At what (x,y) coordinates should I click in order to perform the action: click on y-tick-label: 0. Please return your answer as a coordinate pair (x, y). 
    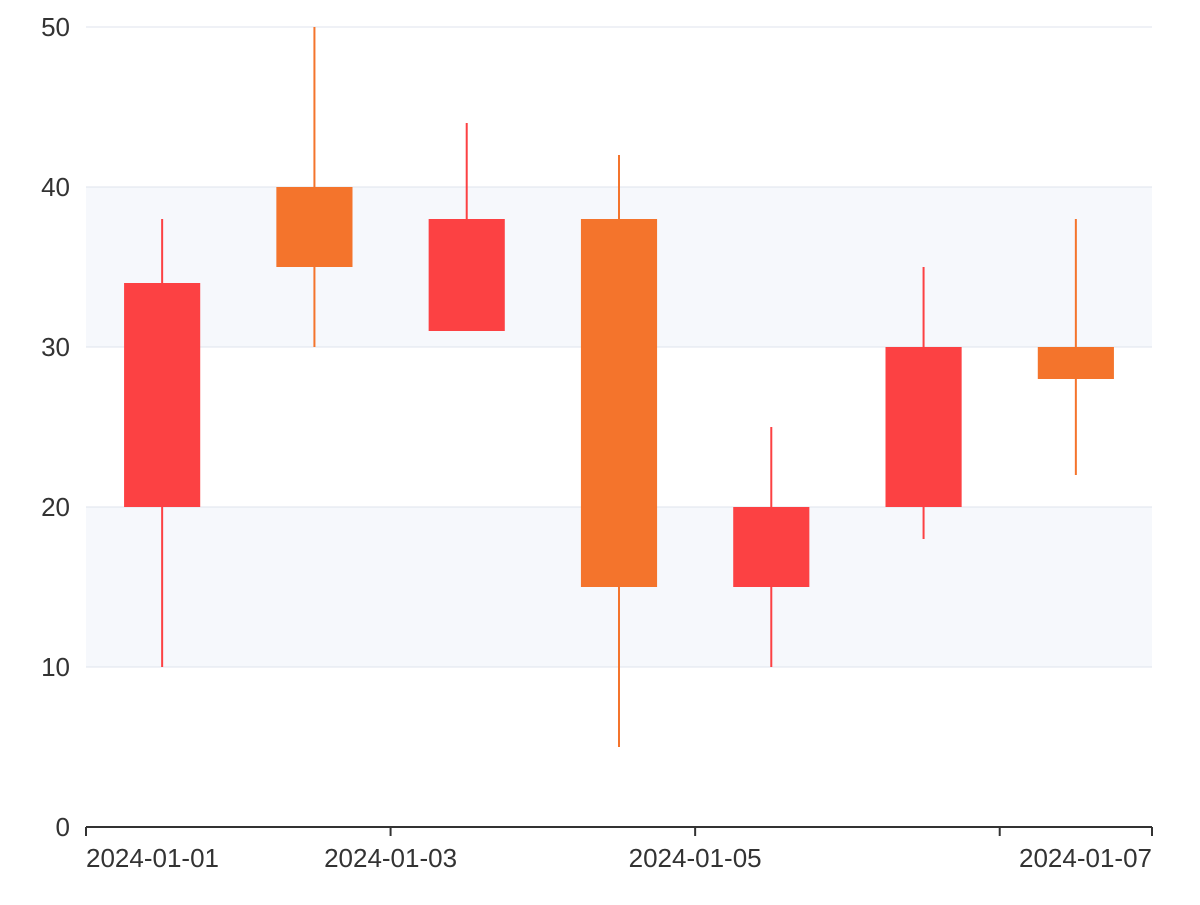
    Looking at the image, I should click on (63, 827).